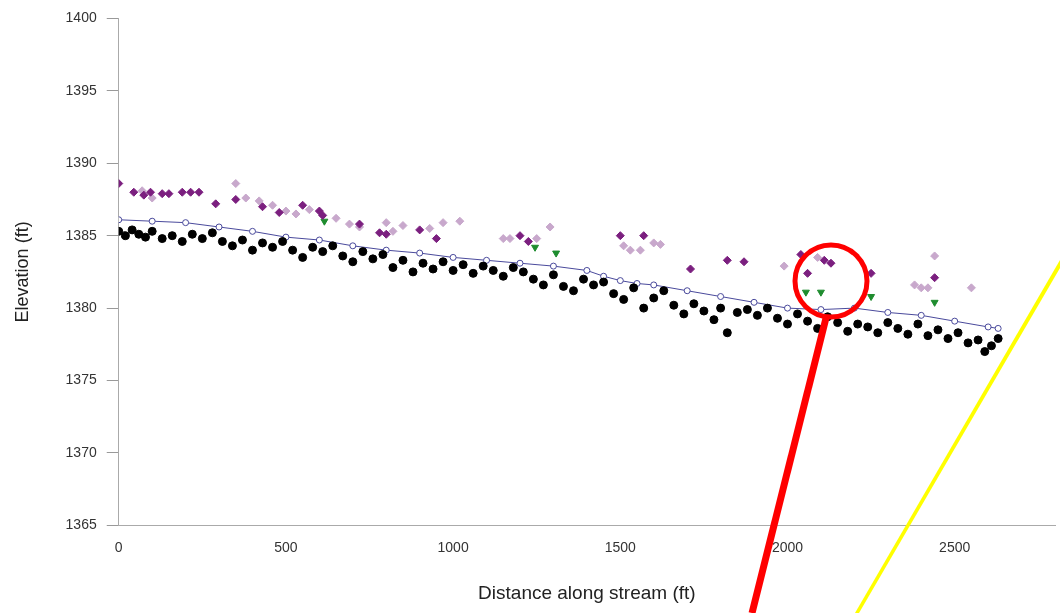  I want to click on x-tick-label: 1500, so click(620, 546).